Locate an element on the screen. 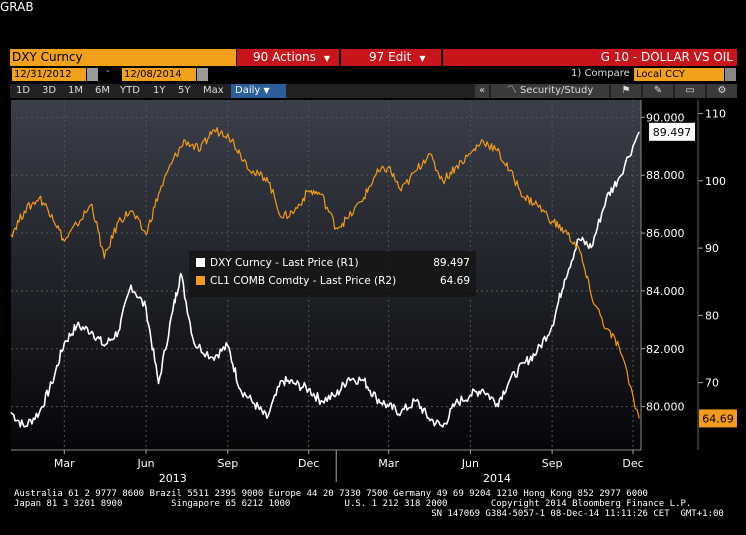  gear-icon: ⚙ is located at coordinates (722, 90).